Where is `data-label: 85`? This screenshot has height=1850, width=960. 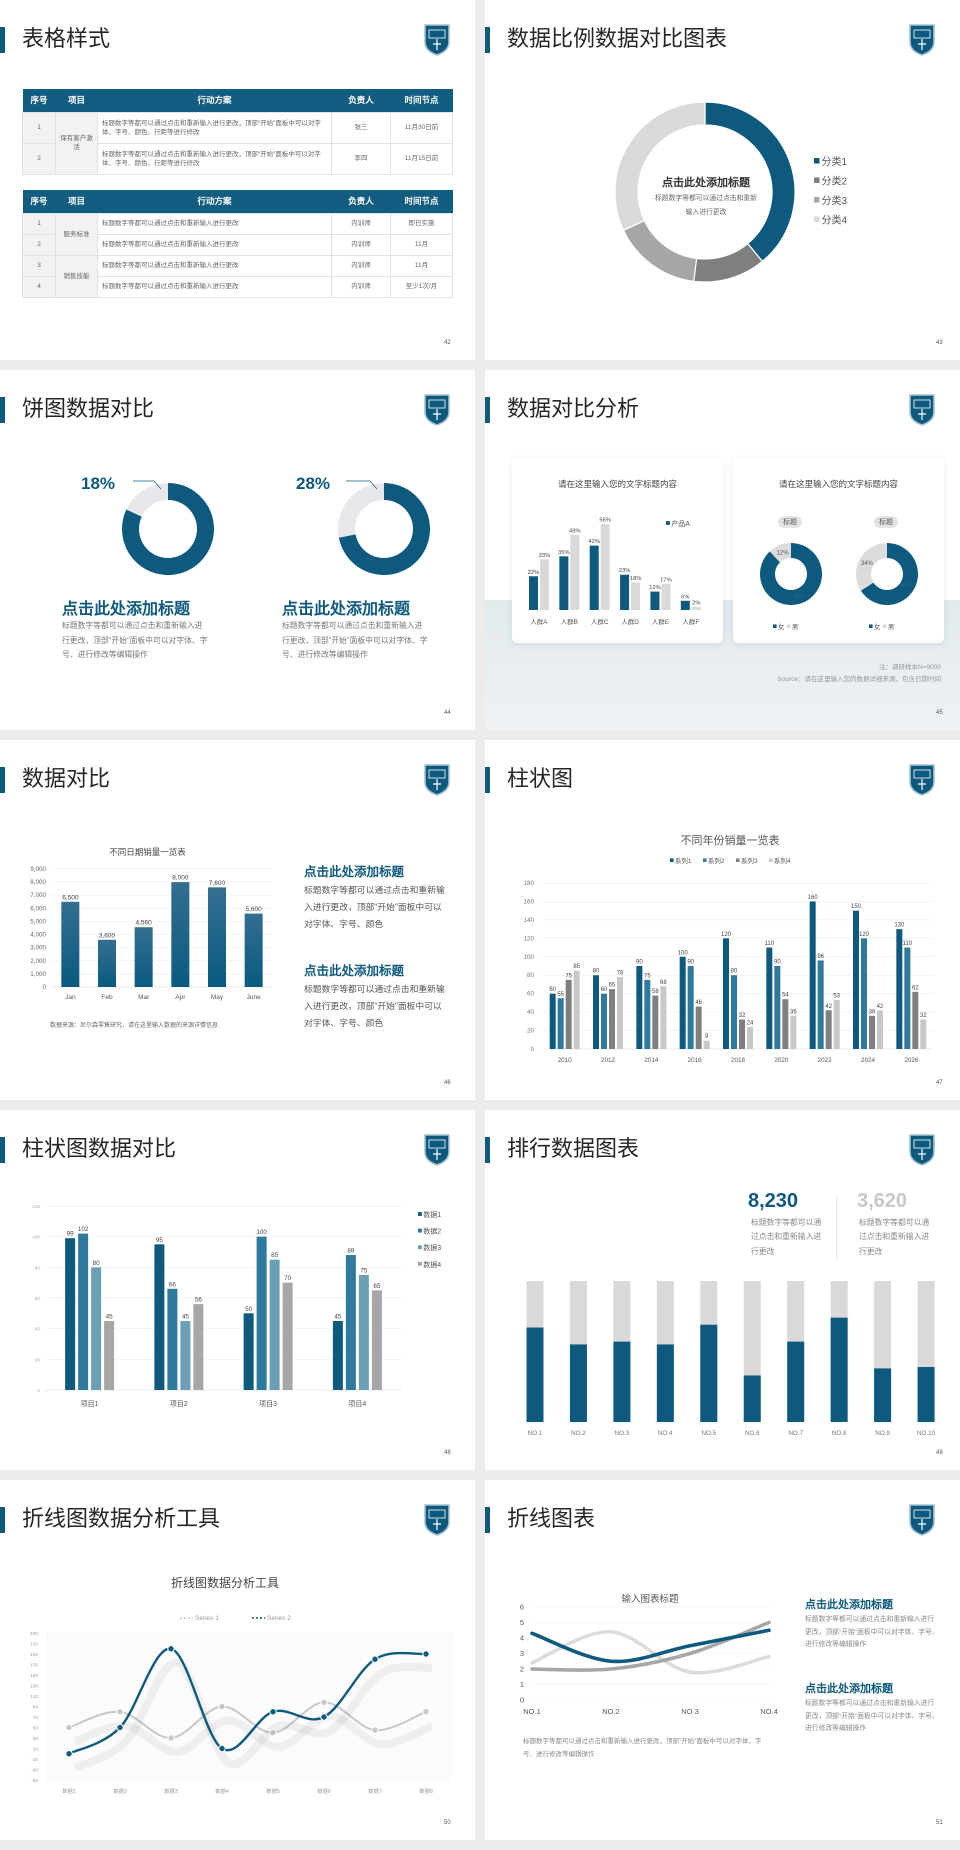 data-label: 85 is located at coordinates (576, 967).